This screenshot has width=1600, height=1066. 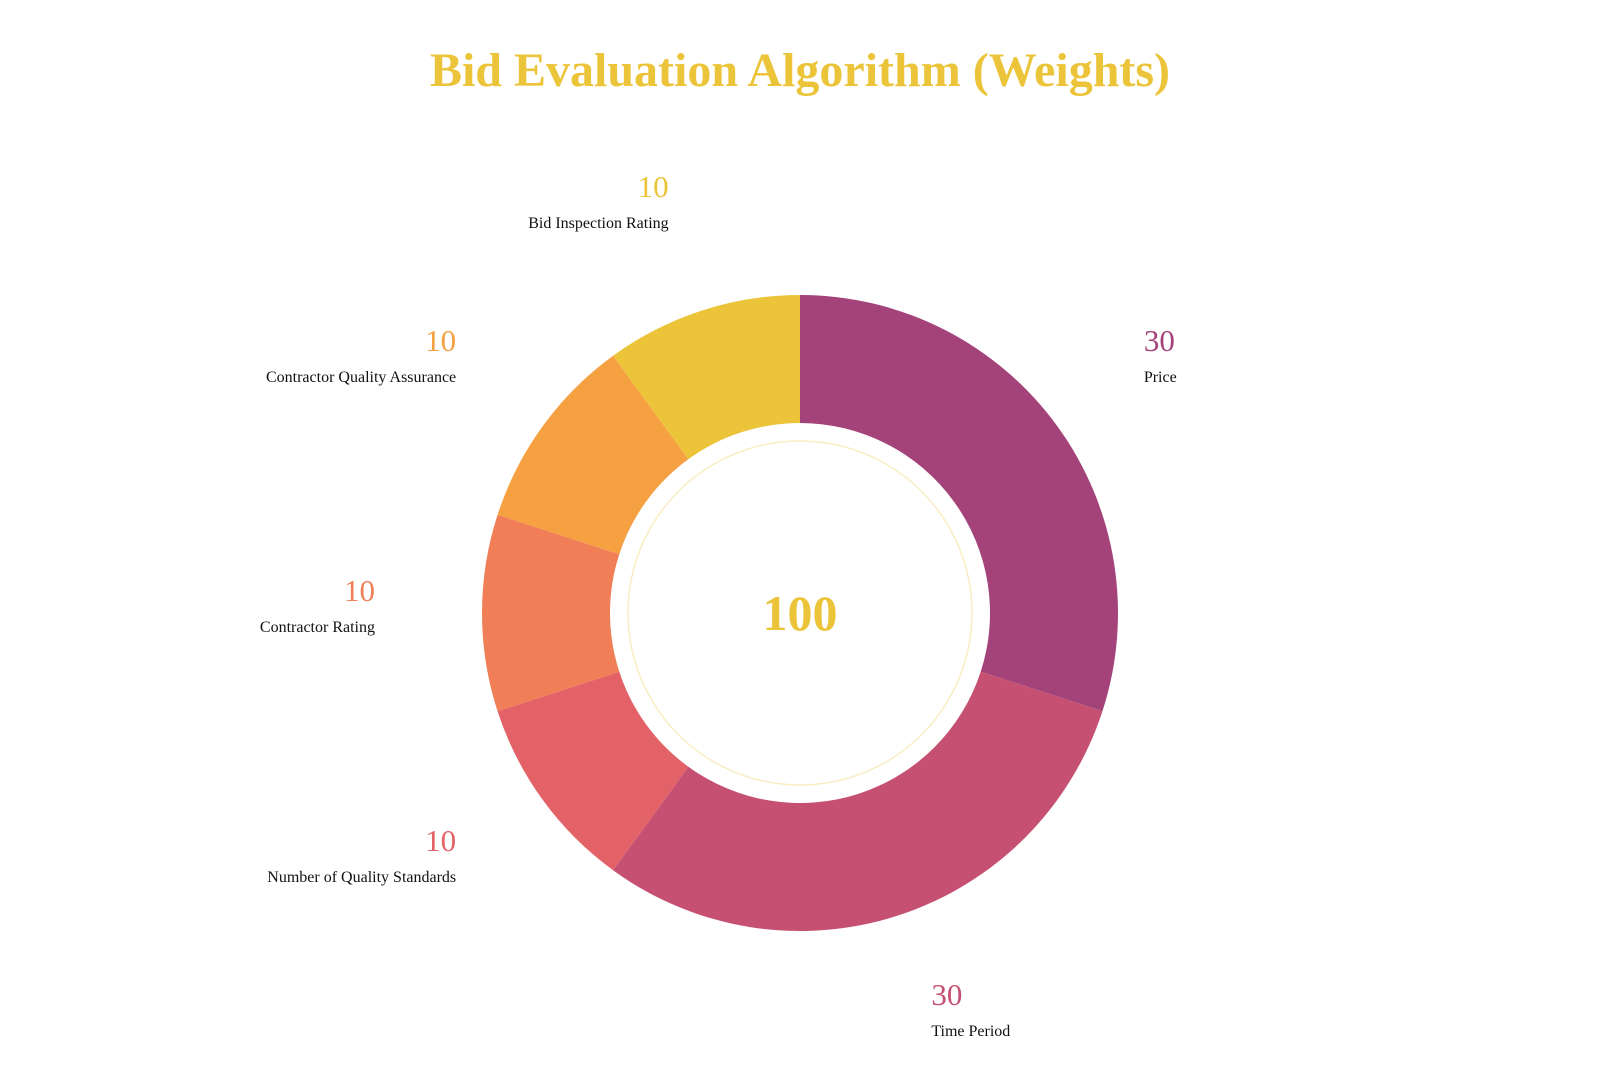 What do you see at coordinates (361, 877) in the screenshot?
I see `slice-name-label: Number of Quality Standards` at bounding box center [361, 877].